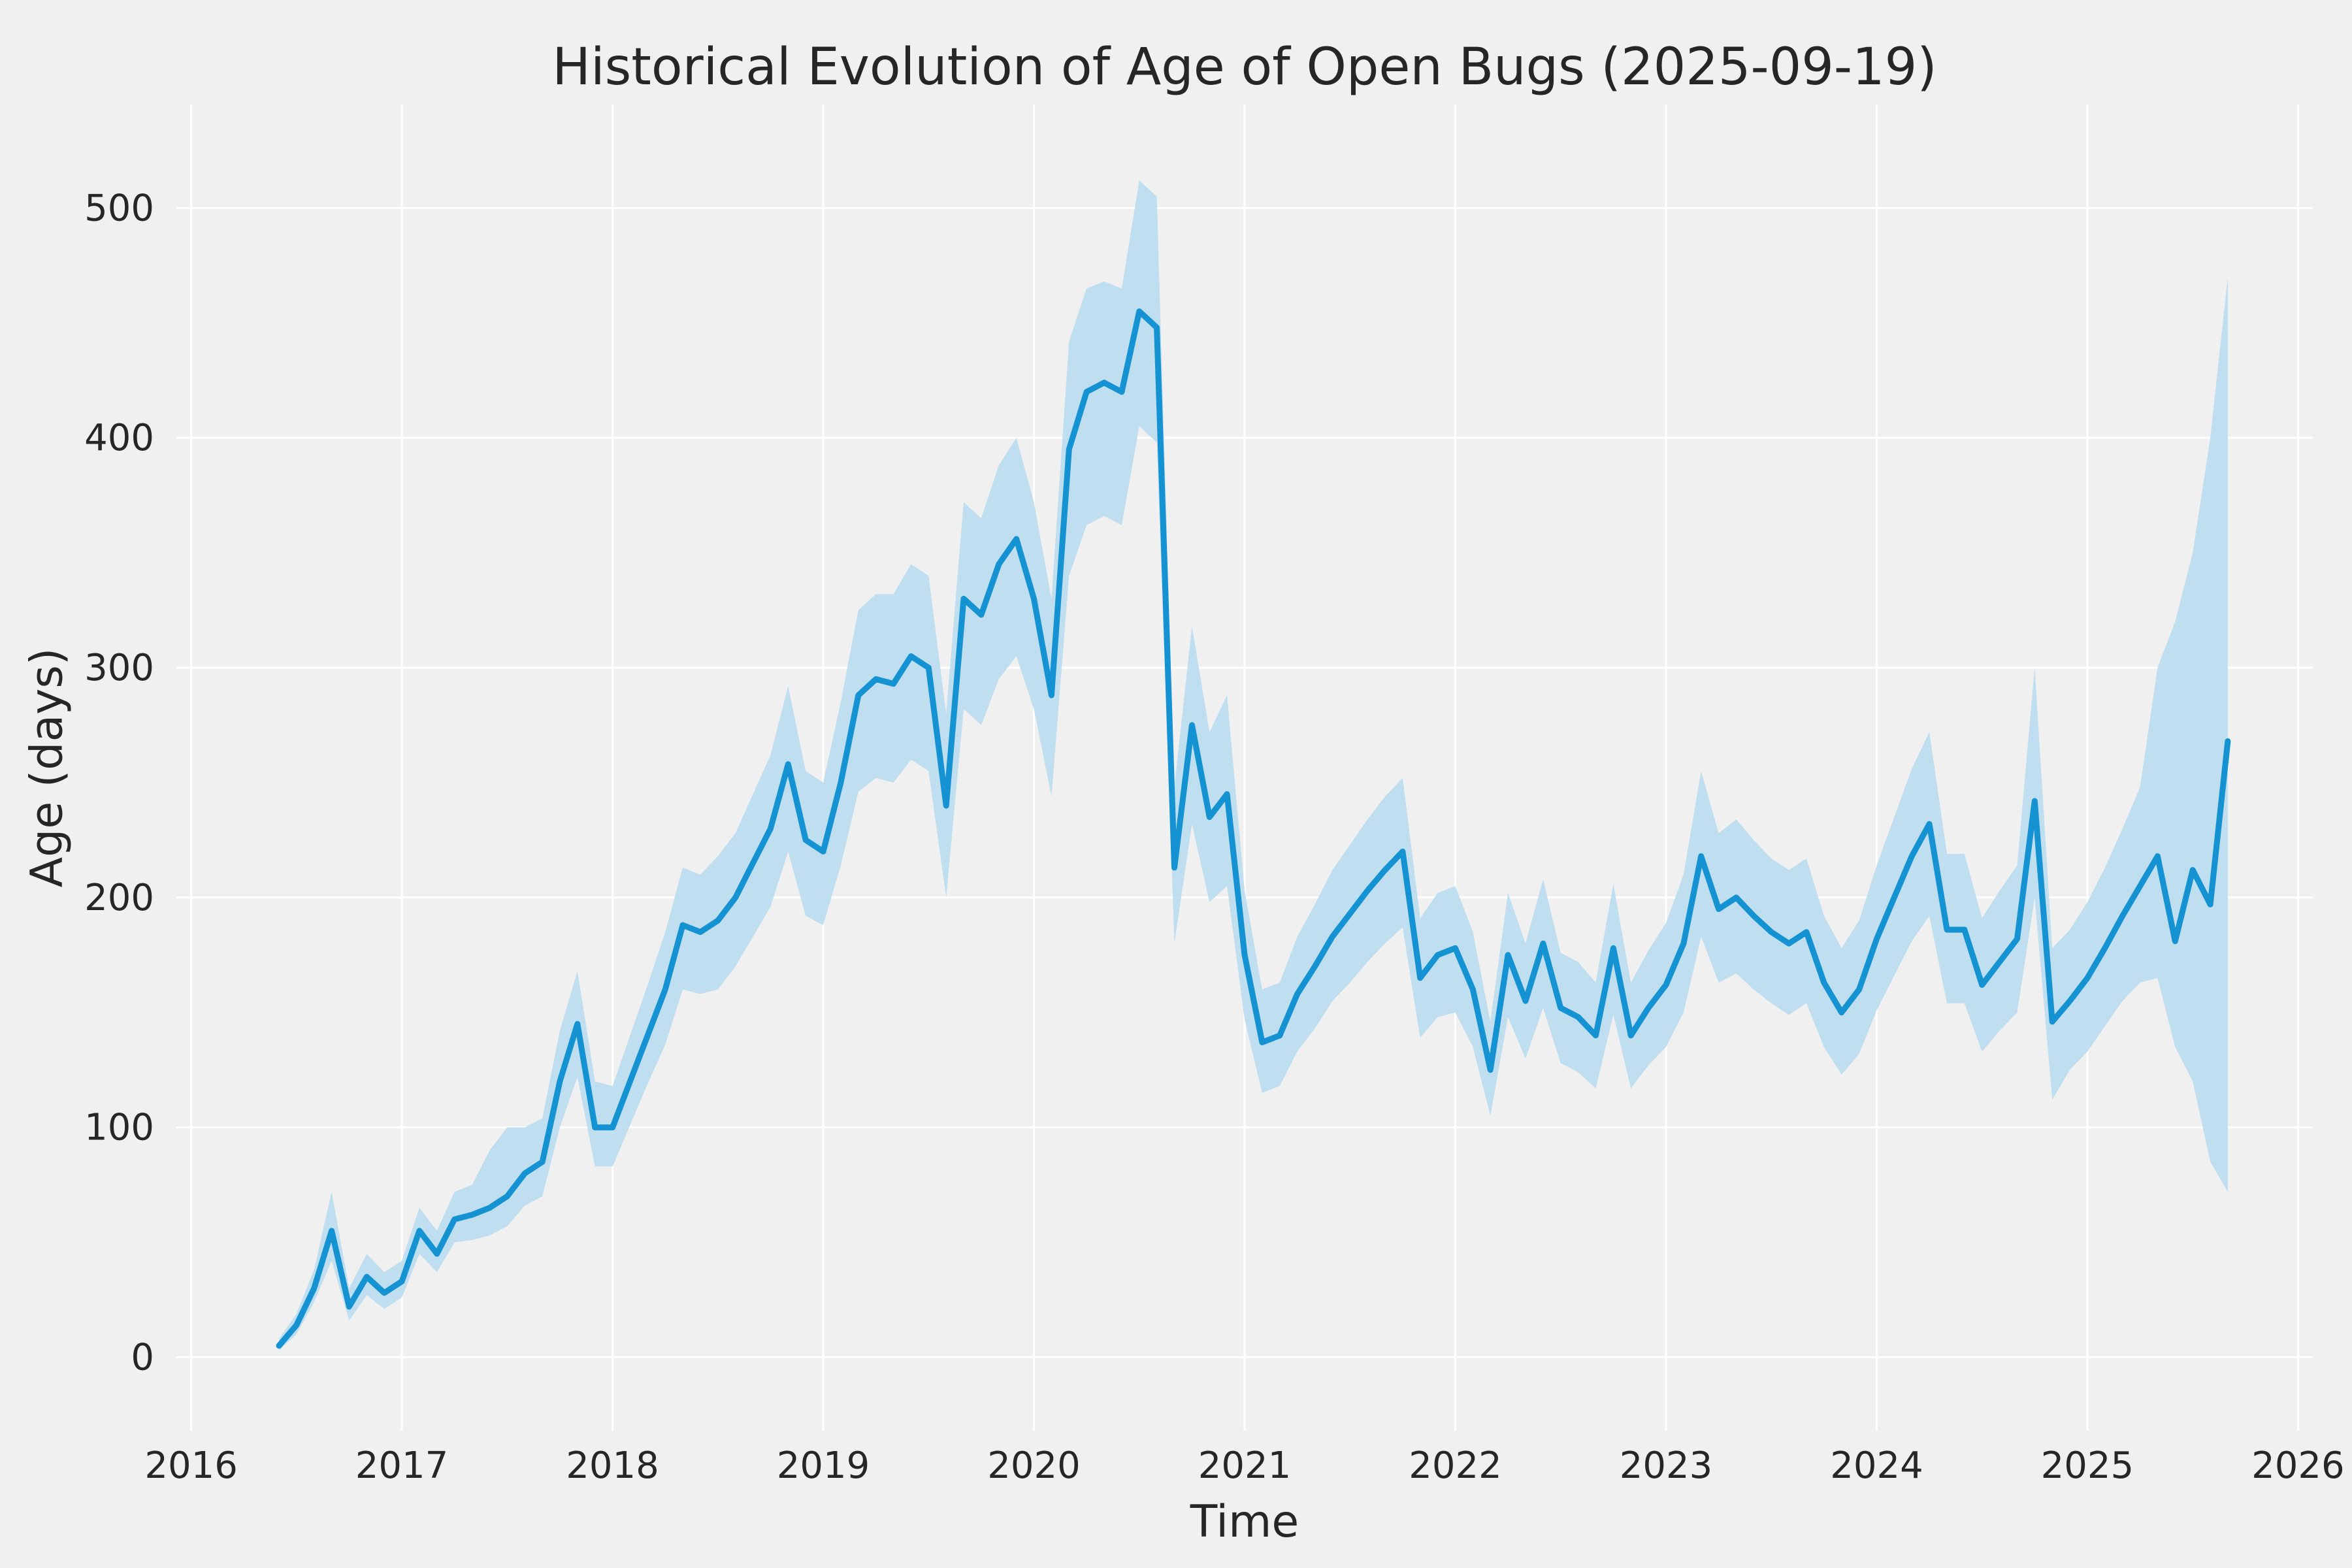  Describe the element at coordinates (119, 438) in the screenshot. I see `y-tick-label: 400` at that location.